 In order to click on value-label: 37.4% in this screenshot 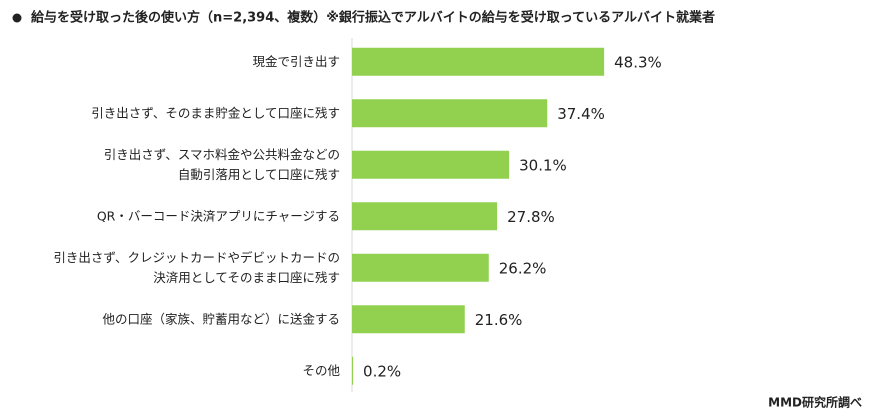, I will do `click(581, 114)`.